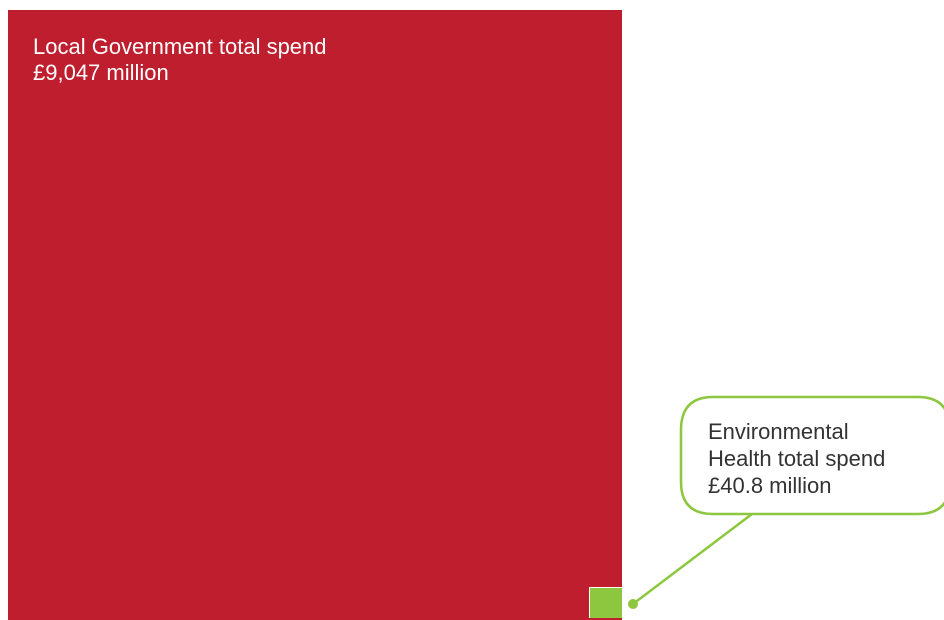  I want to click on environmental-health-label-line1: Environmental, so click(778, 431).